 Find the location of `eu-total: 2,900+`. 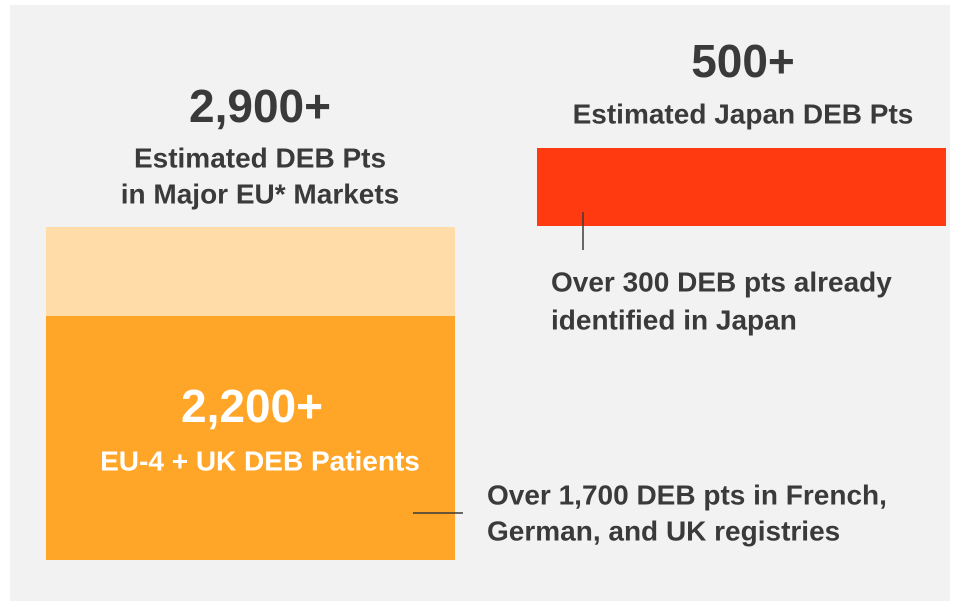

eu-total: 2,900+ is located at coordinates (260, 106).